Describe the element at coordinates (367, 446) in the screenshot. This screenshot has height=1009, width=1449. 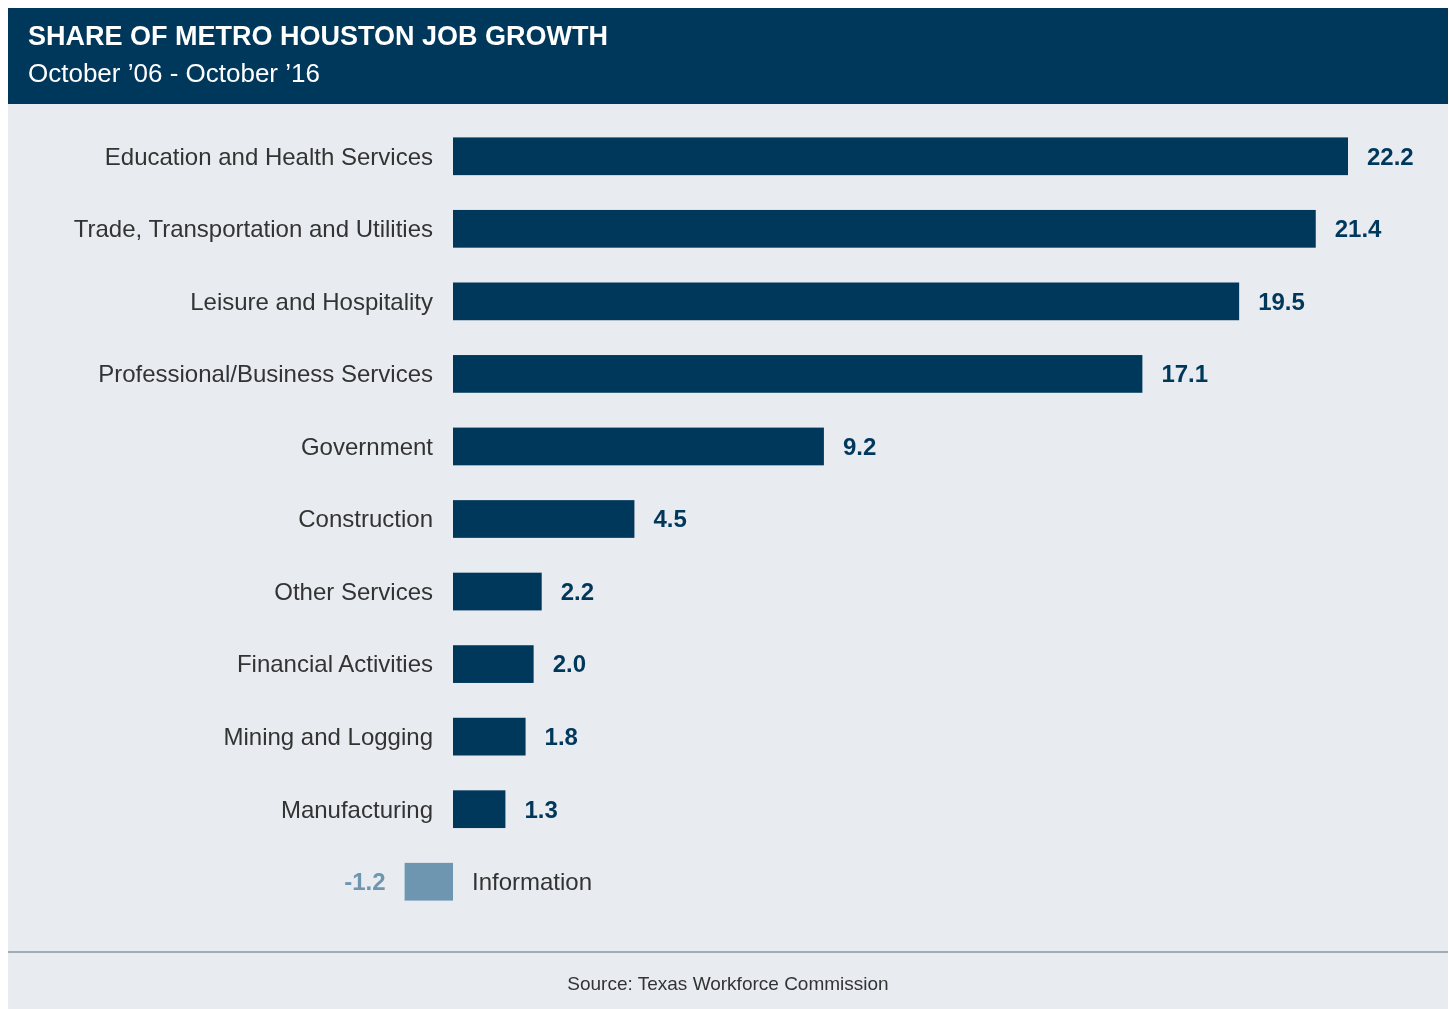
I see `y-tick-label: Government` at that location.